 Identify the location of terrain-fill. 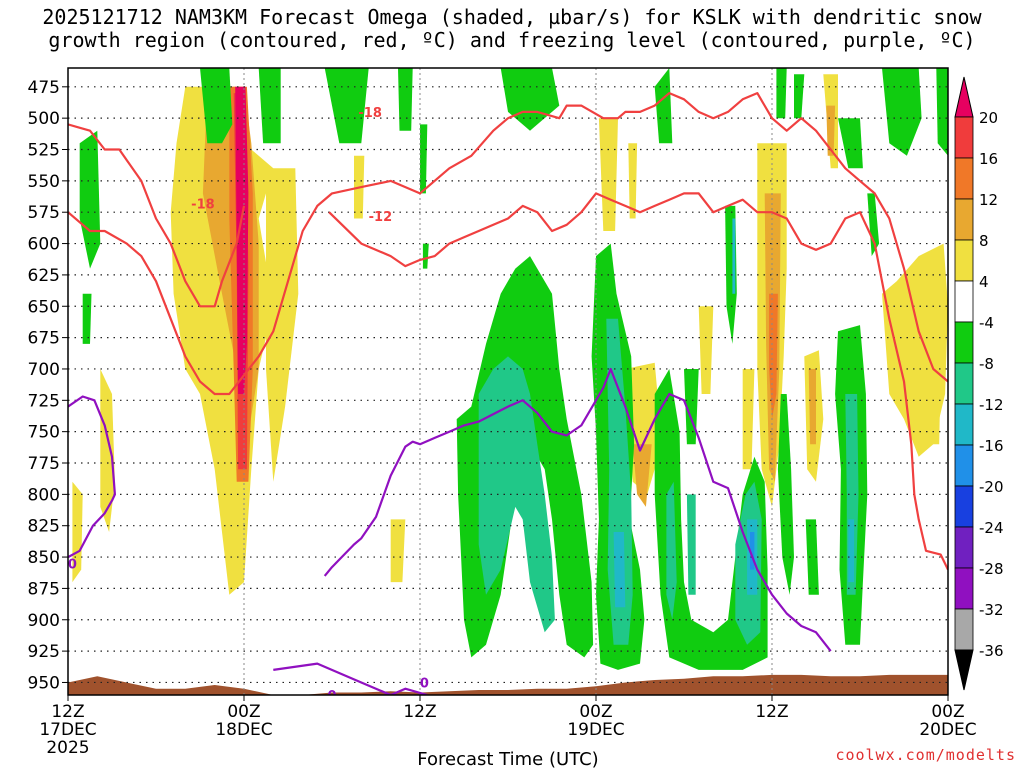
(508, 684).